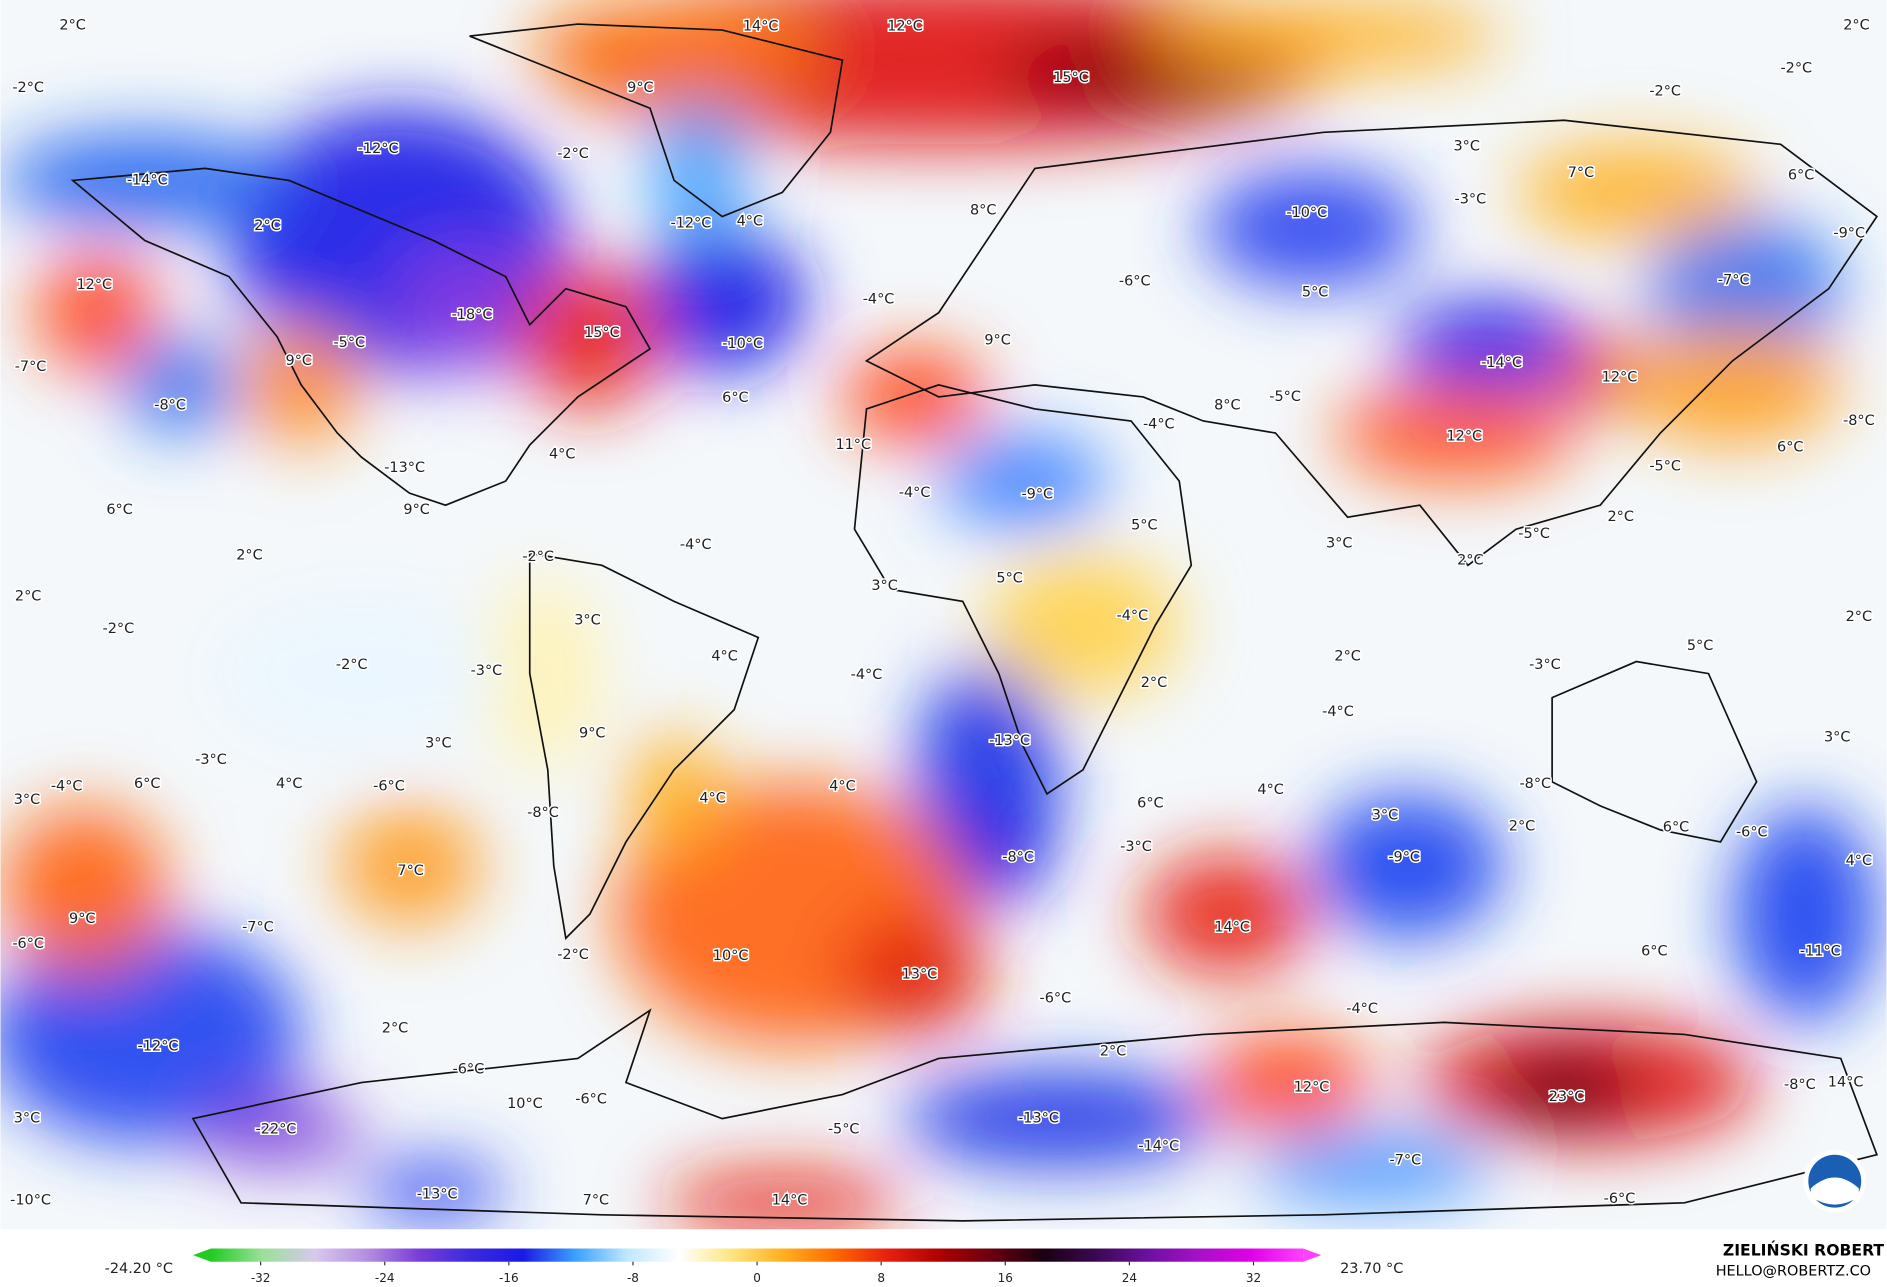 The image size is (1887, 1287). What do you see at coordinates (1567, 1097) in the screenshot?
I see `temperature-label: 23°C` at bounding box center [1567, 1097].